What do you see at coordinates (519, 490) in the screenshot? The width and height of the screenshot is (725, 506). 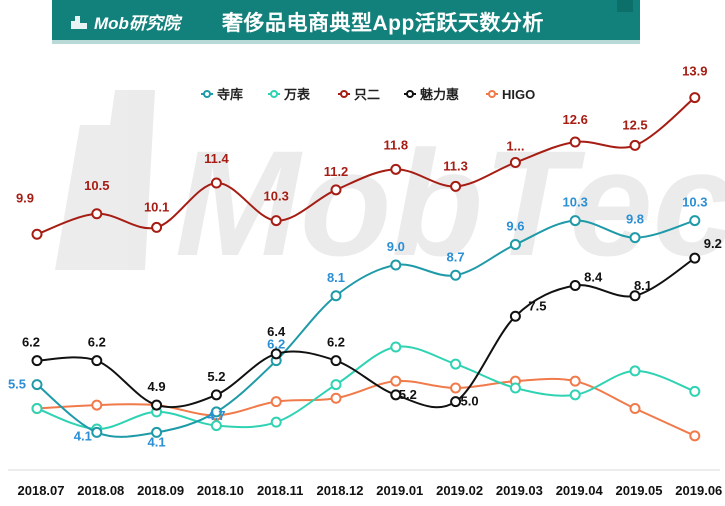 I see `x-tick-label: 2019.03` at bounding box center [519, 490].